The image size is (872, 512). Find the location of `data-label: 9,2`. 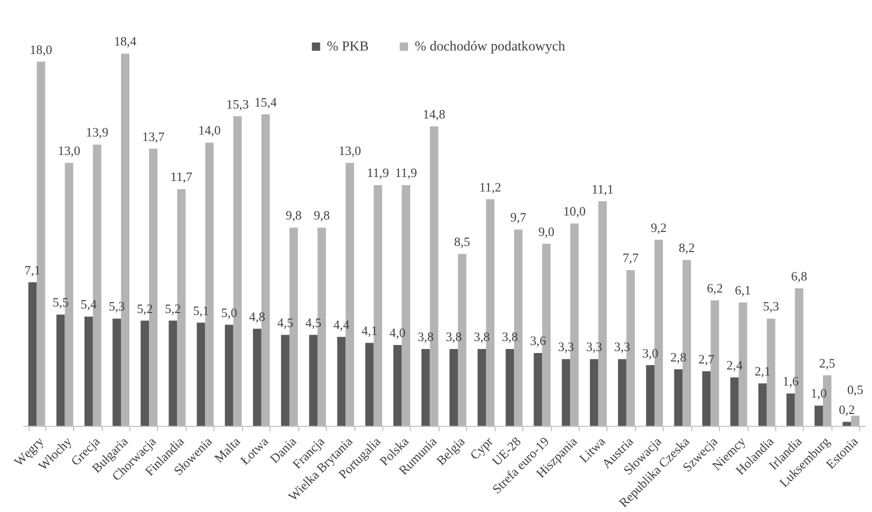

data-label: 9,2 is located at coordinates (658, 227).